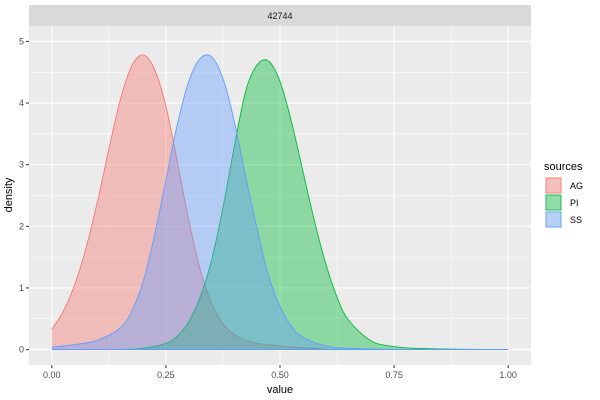 This screenshot has height=400, width=600. Describe the element at coordinates (21, 41) in the screenshot. I see `y-tick-label: 5` at that location.